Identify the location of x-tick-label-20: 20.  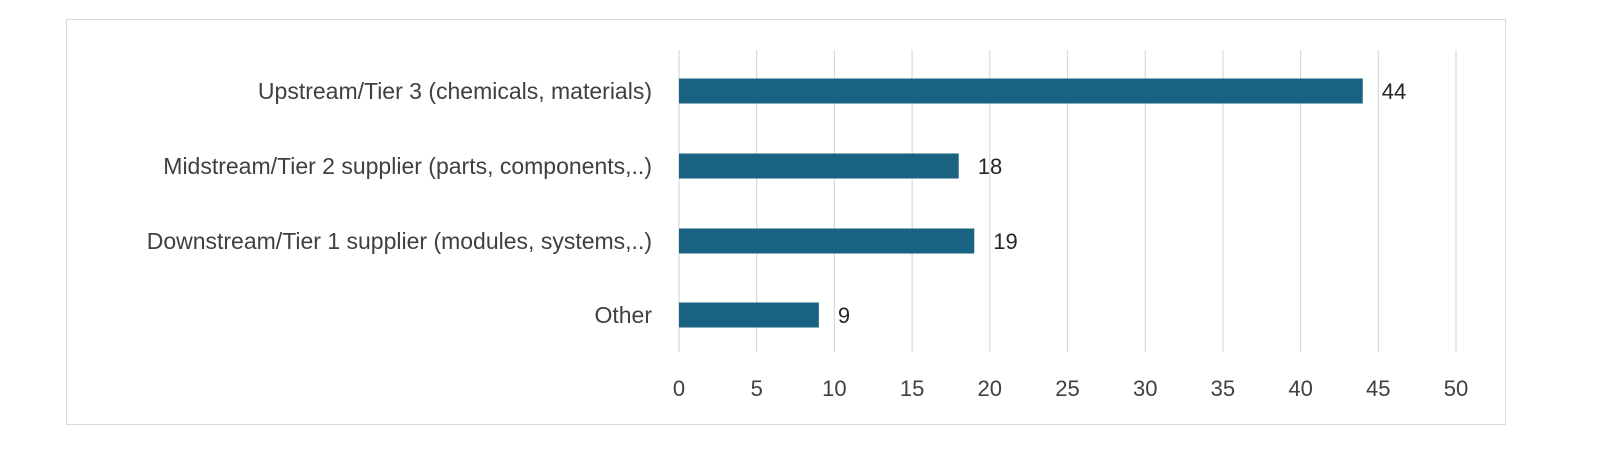
(990, 388).